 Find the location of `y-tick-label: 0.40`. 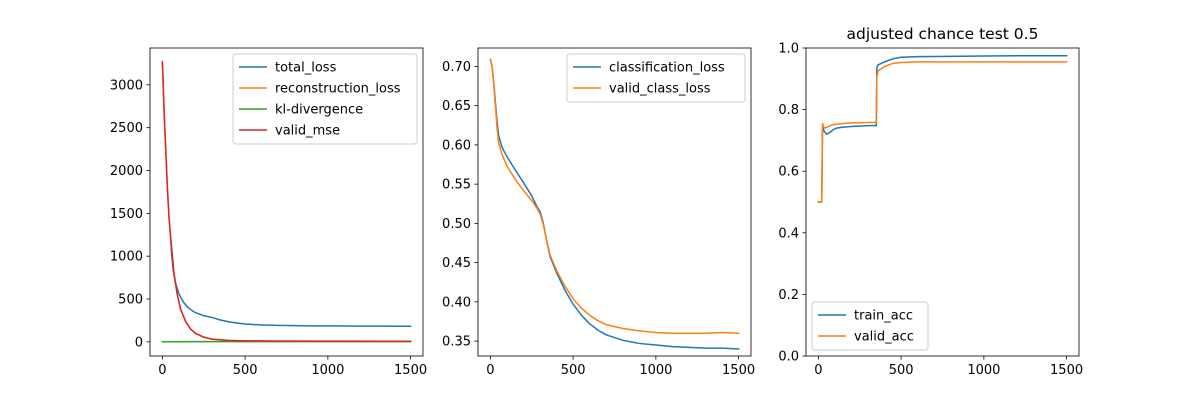

y-tick-label: 0.40 is located at coordinates (456, 302).